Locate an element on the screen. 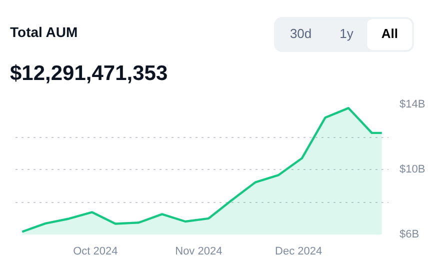  x-tick-label: Oct 2024 is located at coordinates (95, 252).